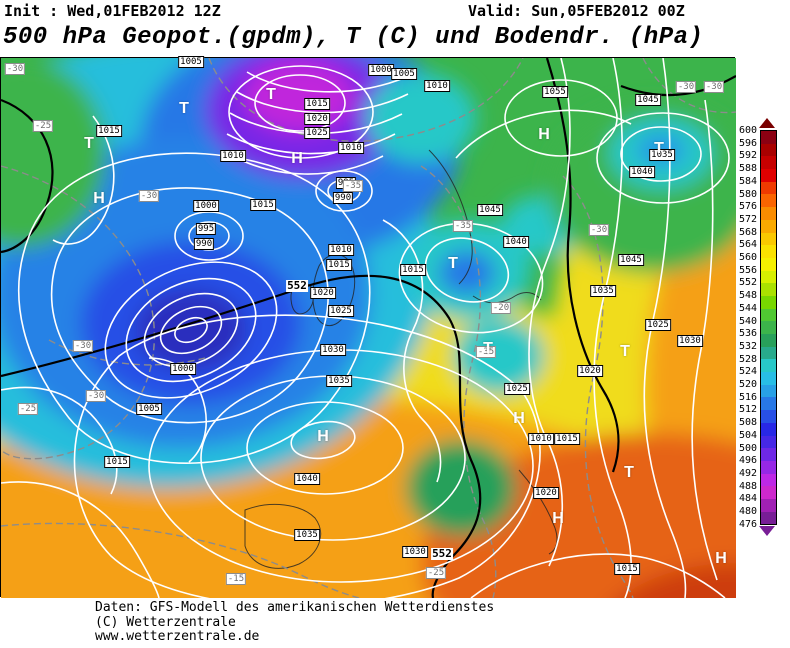  What do you see at coordinates (747, 308) in the screenshot?
I see `colorbar-tick: 544` at bounding box center [747, 308].